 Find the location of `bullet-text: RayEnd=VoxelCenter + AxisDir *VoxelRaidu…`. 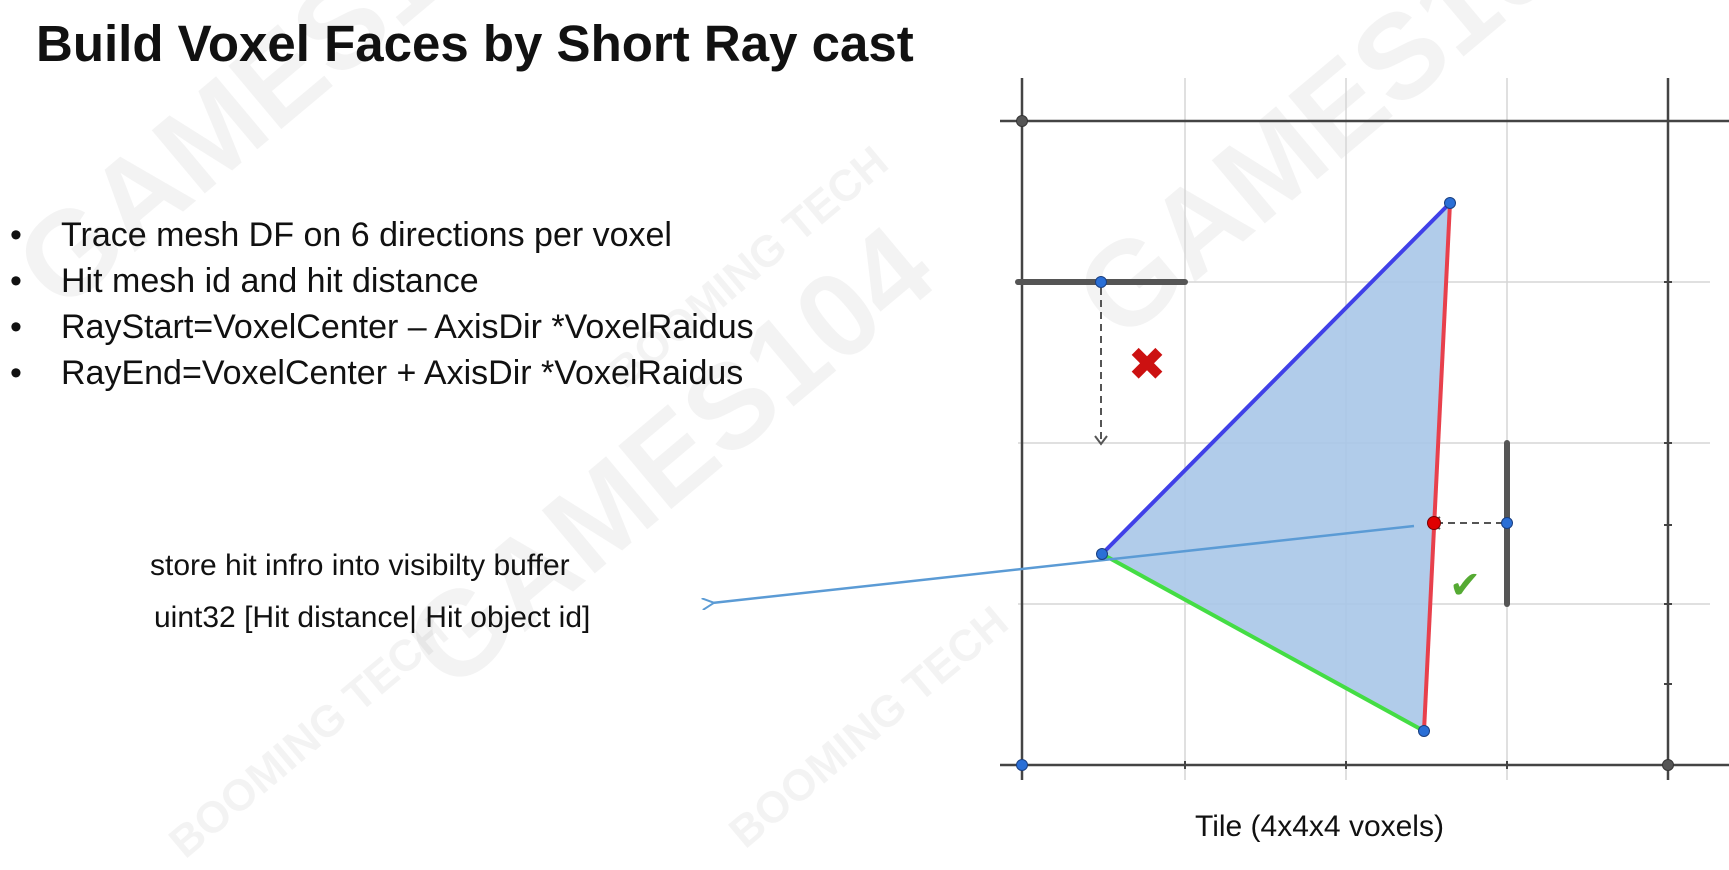

bullet-text: RayEnd=VoxelCenter + AxisDir *VoxelRaidu… is located at coordinates (402, 373).